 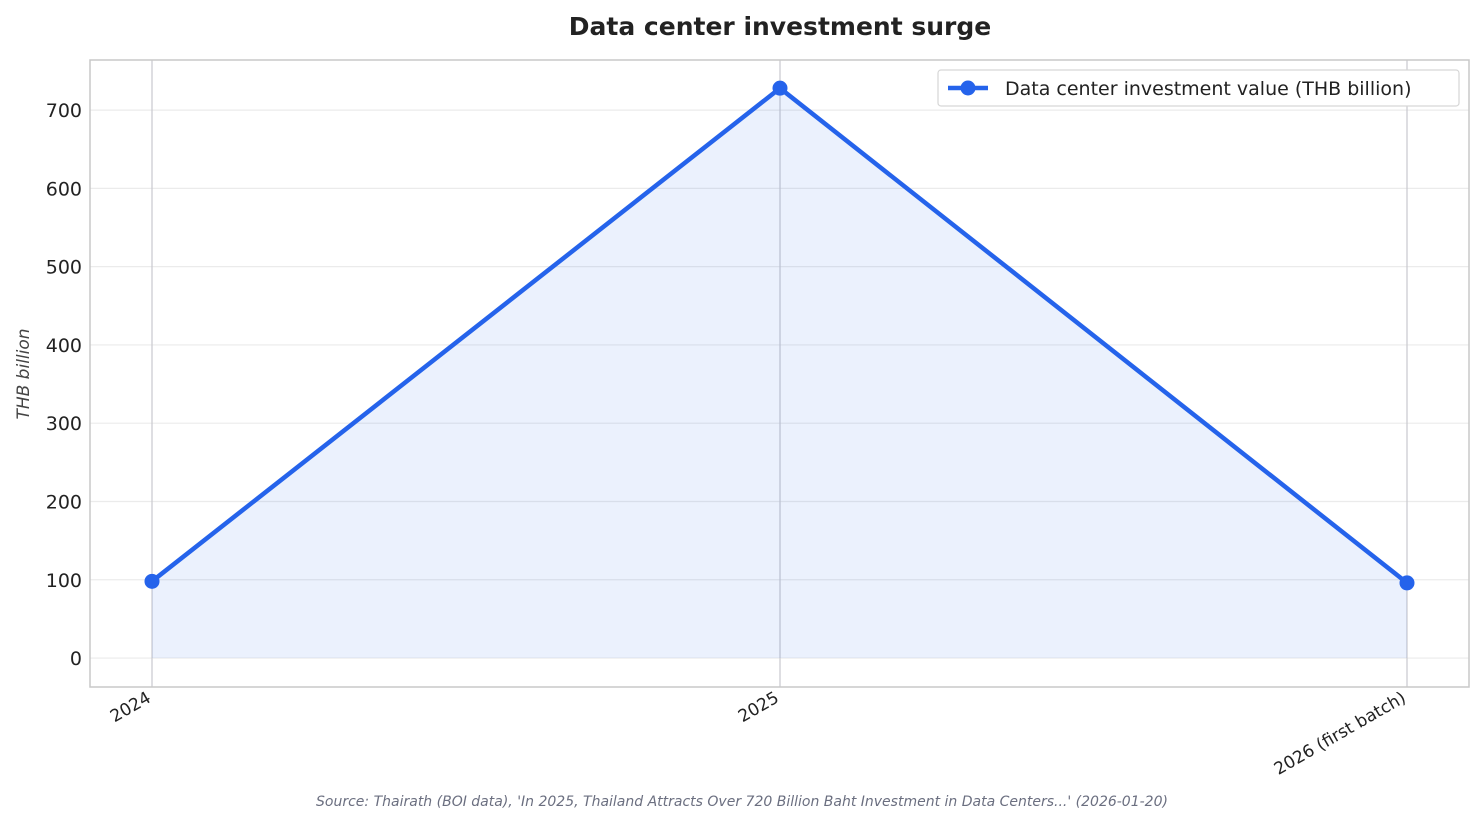 I want to click on x-tick-label: 2025, so click(x=758, y=707).